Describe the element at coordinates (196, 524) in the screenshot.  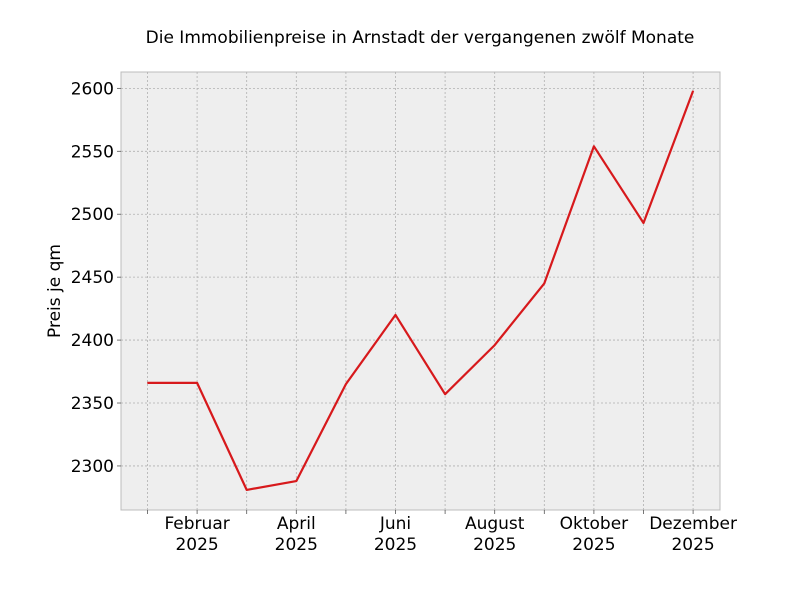
I see `x-tick-label-month: Februar` at that location.